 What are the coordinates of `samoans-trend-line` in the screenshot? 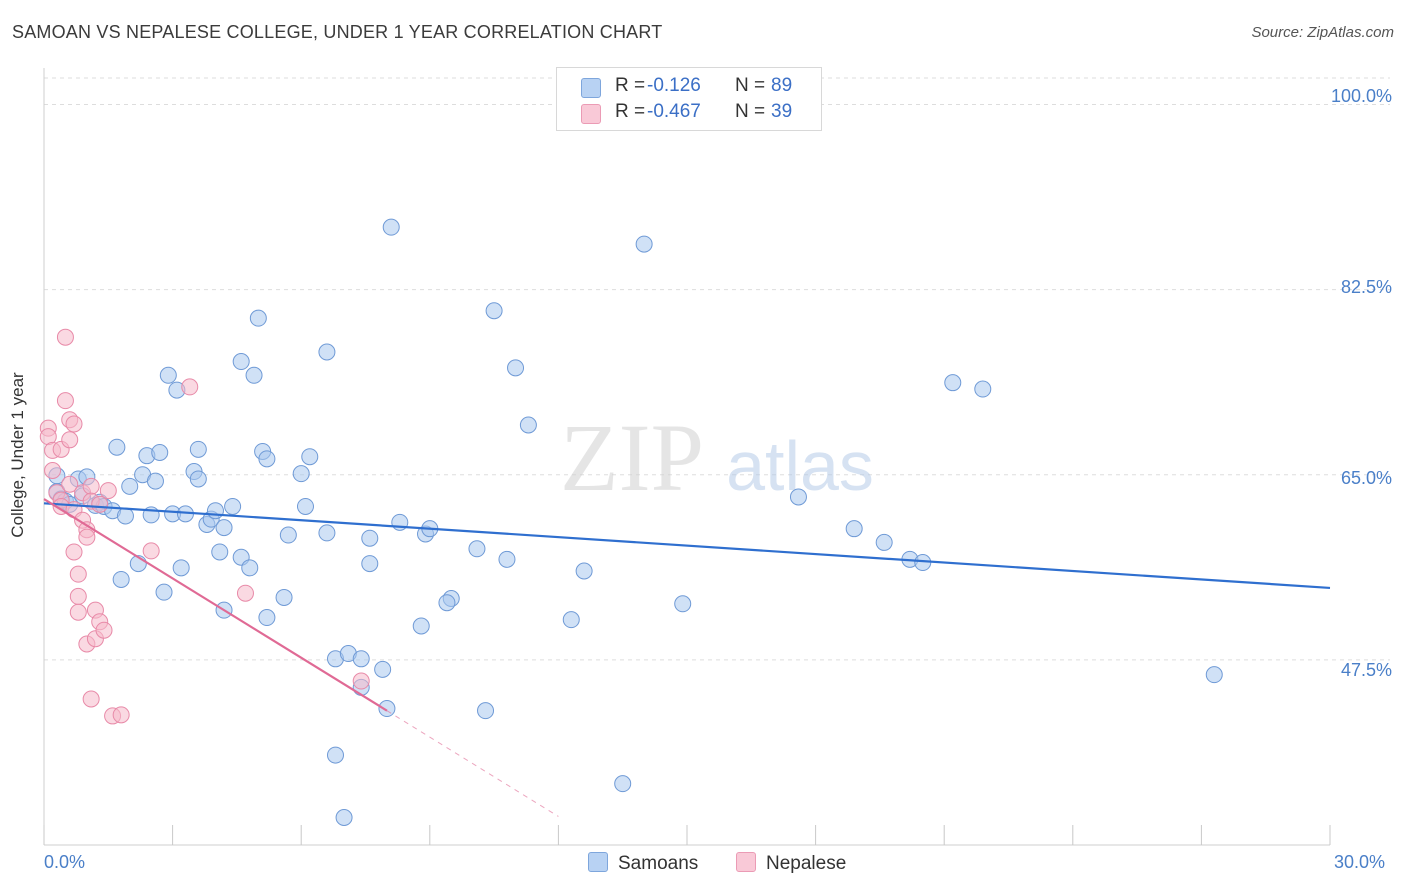 It's located at (687, 546).